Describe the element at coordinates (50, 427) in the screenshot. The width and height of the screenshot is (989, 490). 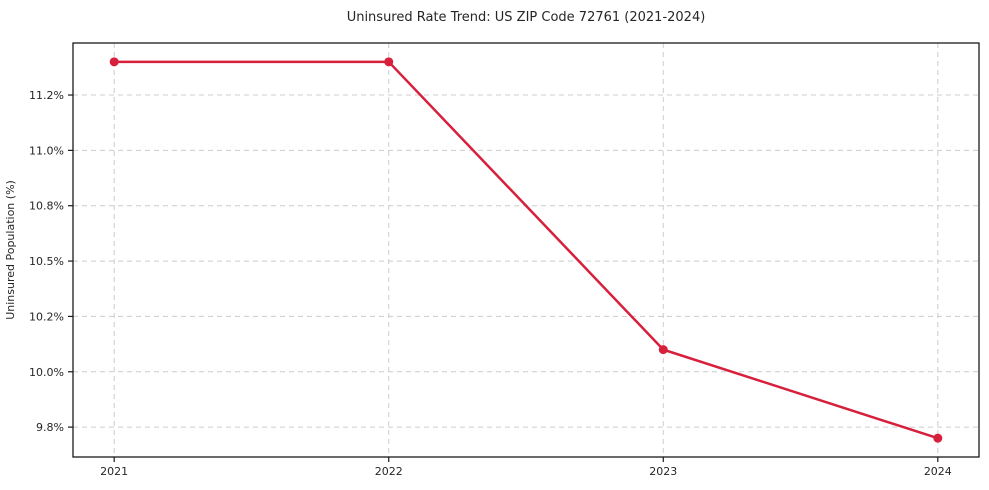
I see `y-tick-label: 9.8%` at that location.